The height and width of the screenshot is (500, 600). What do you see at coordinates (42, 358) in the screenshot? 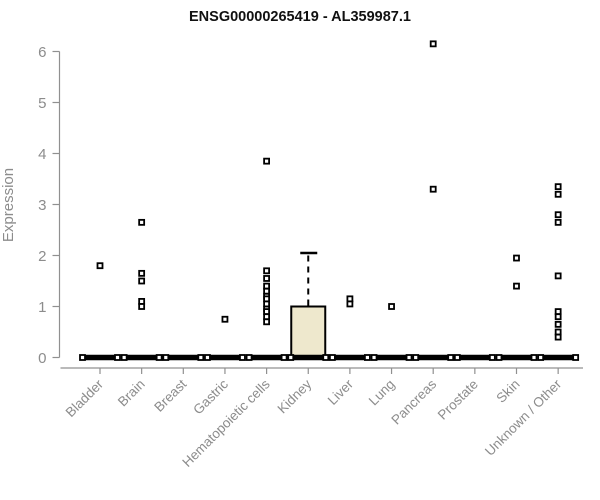
I see `y-tick-label: 0` at bounding box center [42, 358].